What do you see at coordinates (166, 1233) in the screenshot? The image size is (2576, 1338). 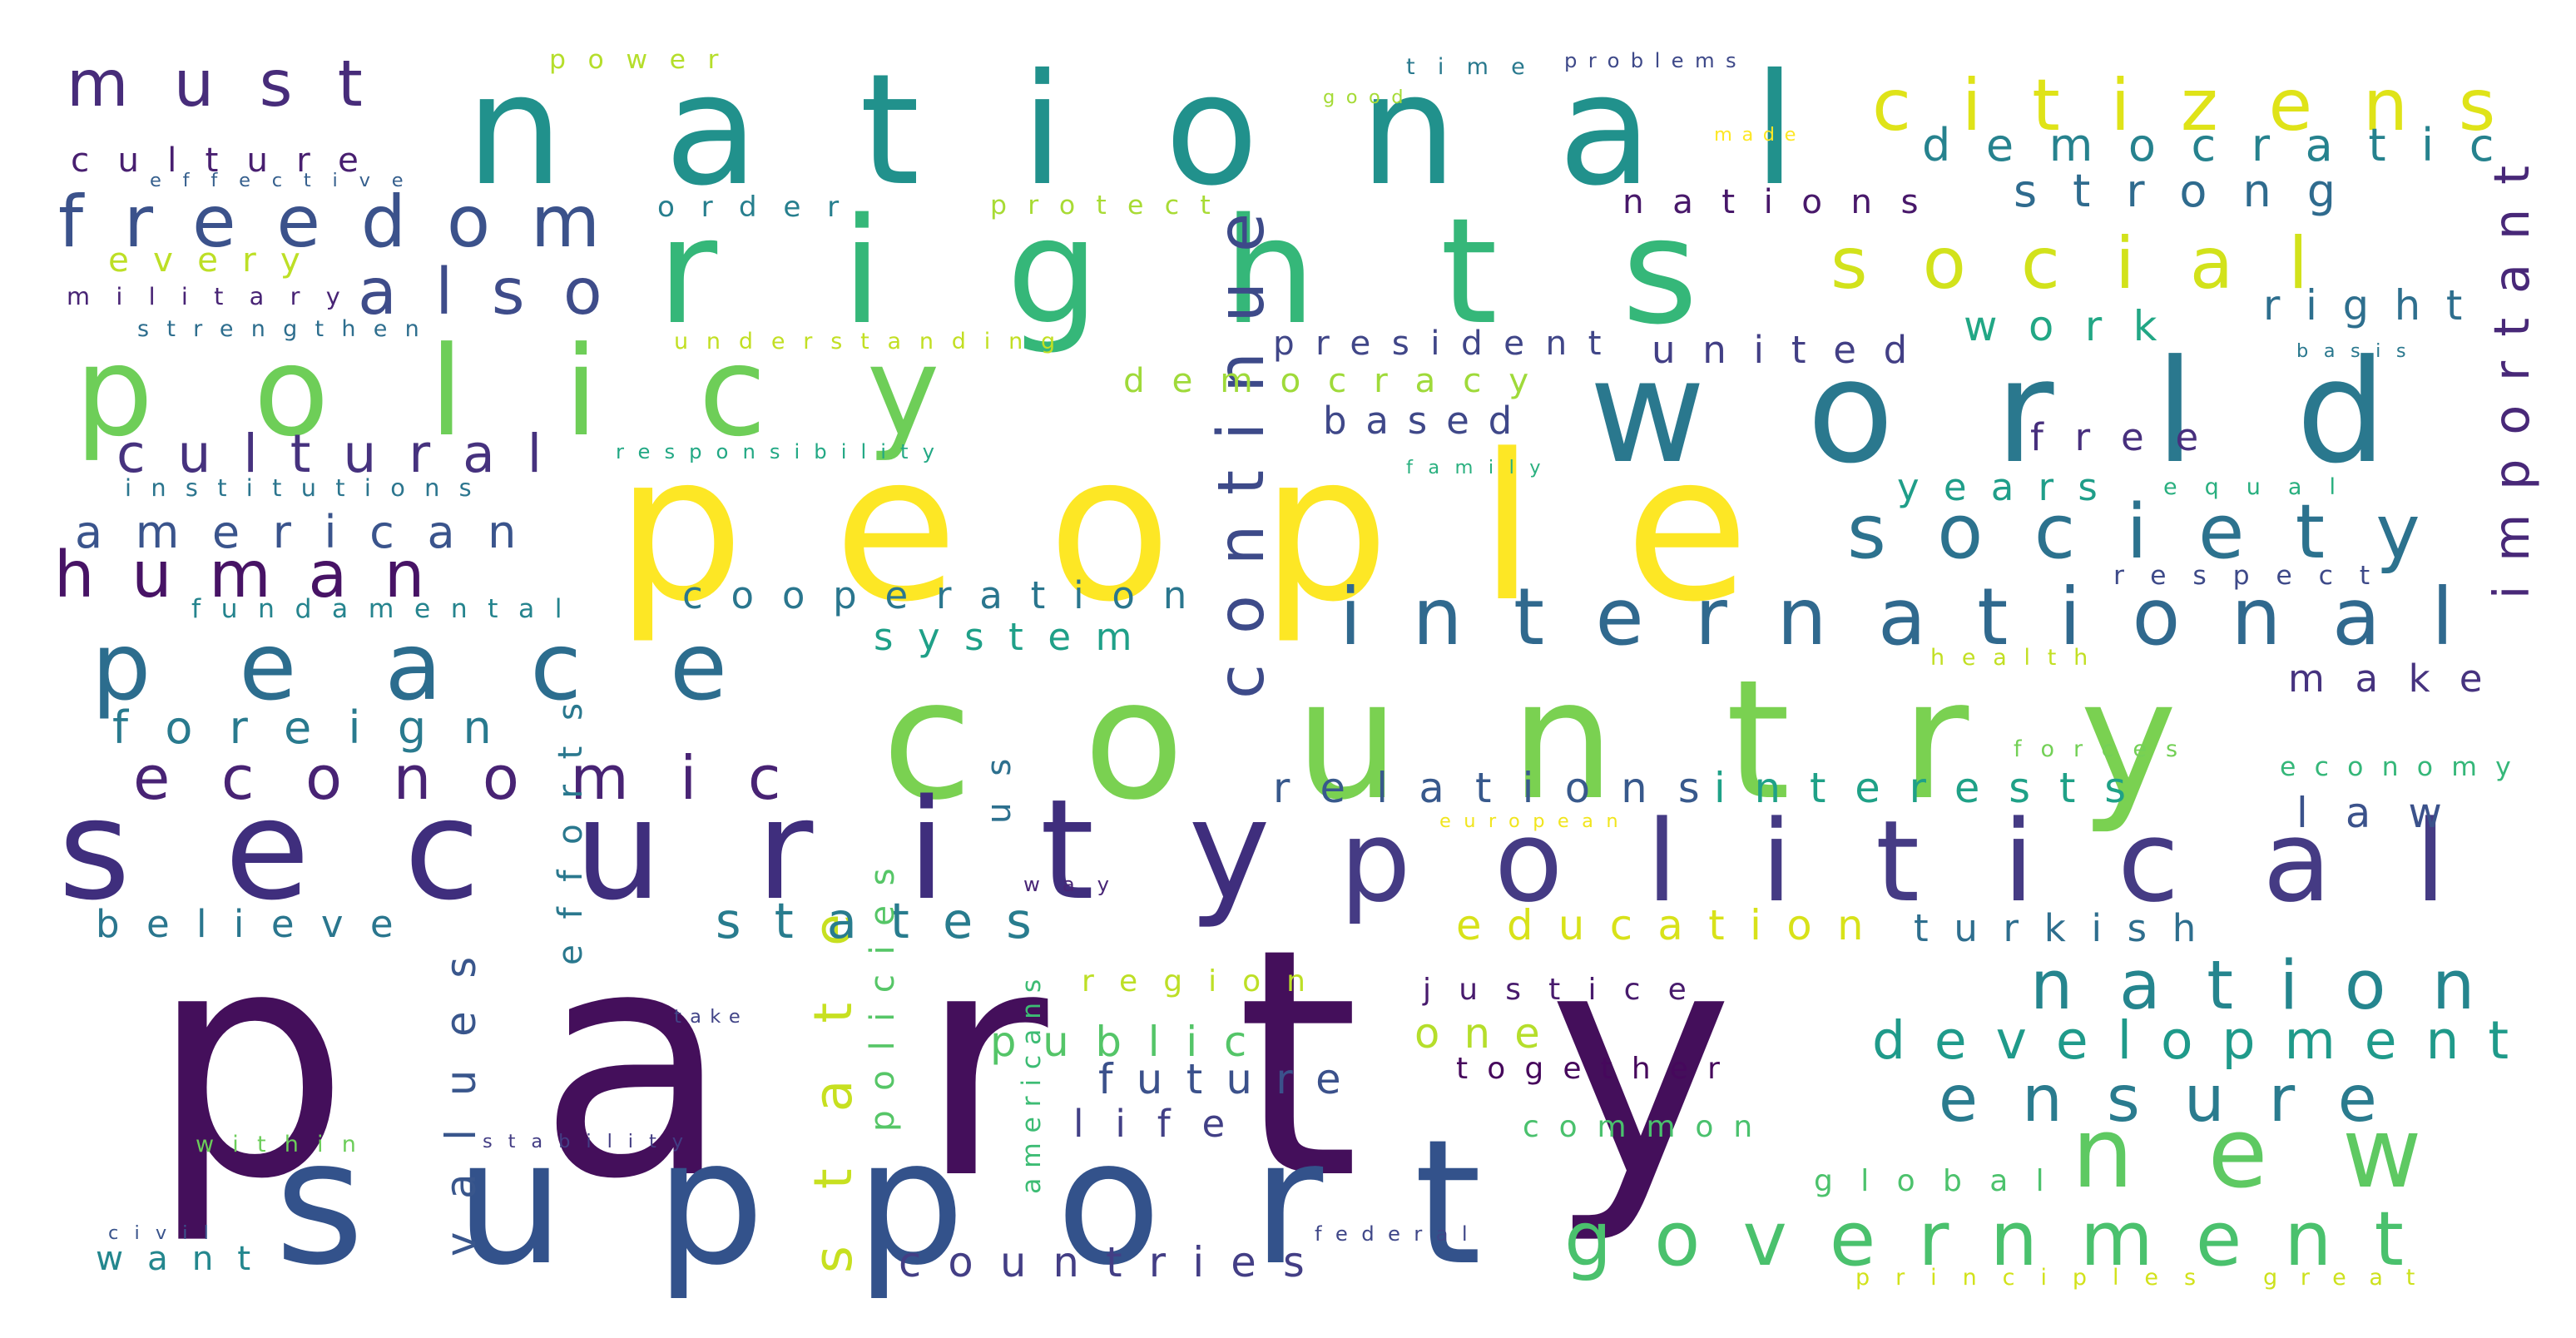 I see `word-civil: civil` at bounding box center [166, 1233].